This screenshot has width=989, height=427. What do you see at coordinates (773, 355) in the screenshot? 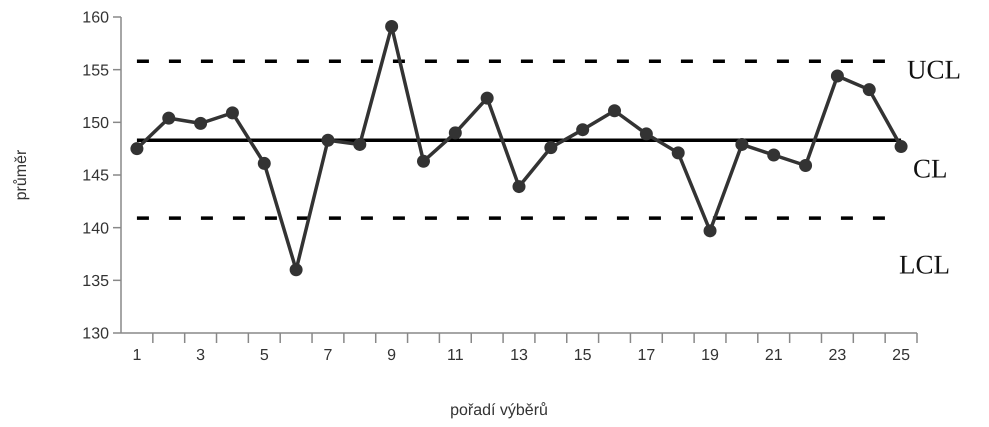
I see `x-tick-label: 21` at bounding box center [773, 355].